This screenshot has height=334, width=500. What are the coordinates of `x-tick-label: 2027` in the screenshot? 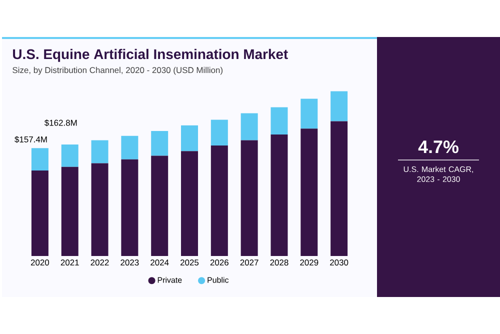 It's located at (249, 263).